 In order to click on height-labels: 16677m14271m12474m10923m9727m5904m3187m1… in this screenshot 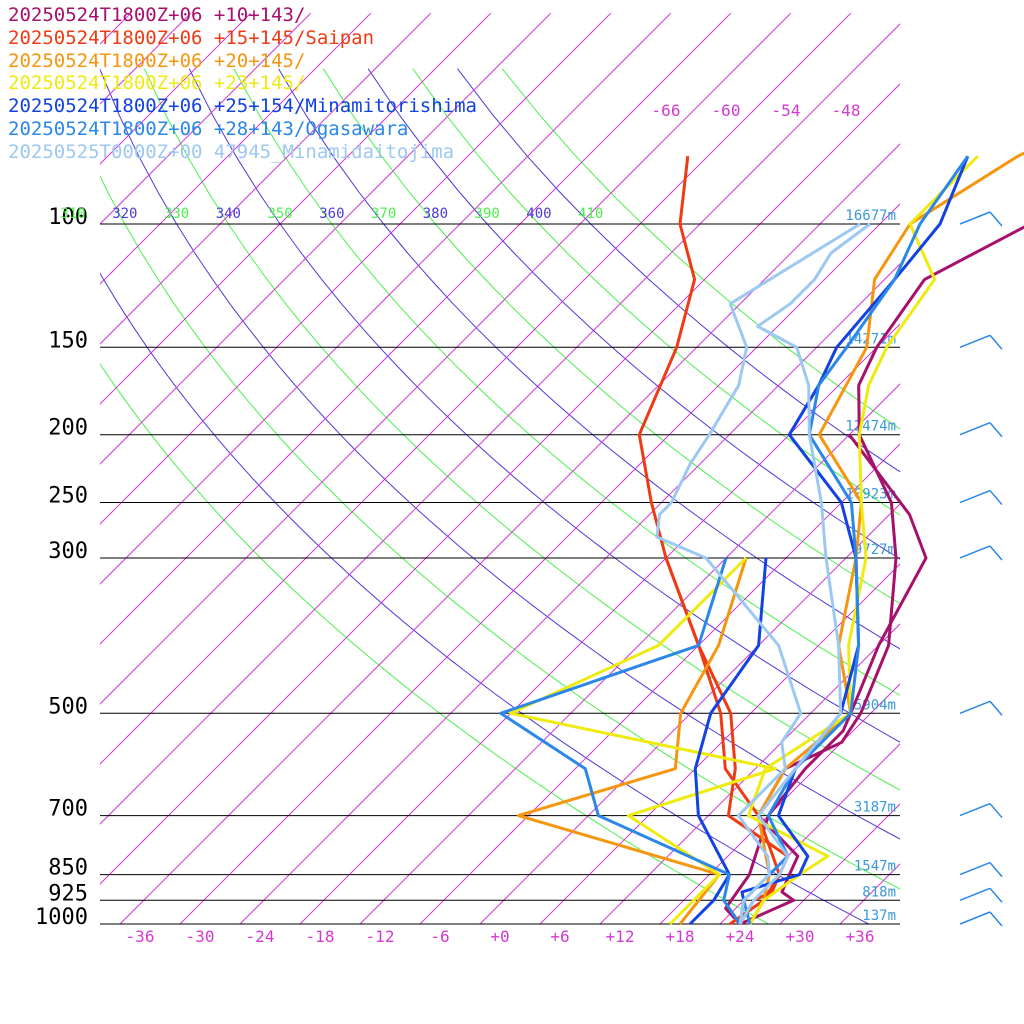, I will do `click(870, 566)`.